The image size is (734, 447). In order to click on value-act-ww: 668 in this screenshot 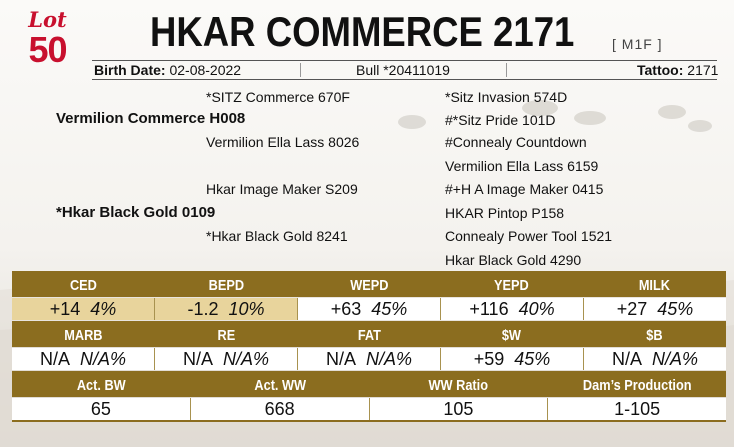, I will do `click(280, 409)`.